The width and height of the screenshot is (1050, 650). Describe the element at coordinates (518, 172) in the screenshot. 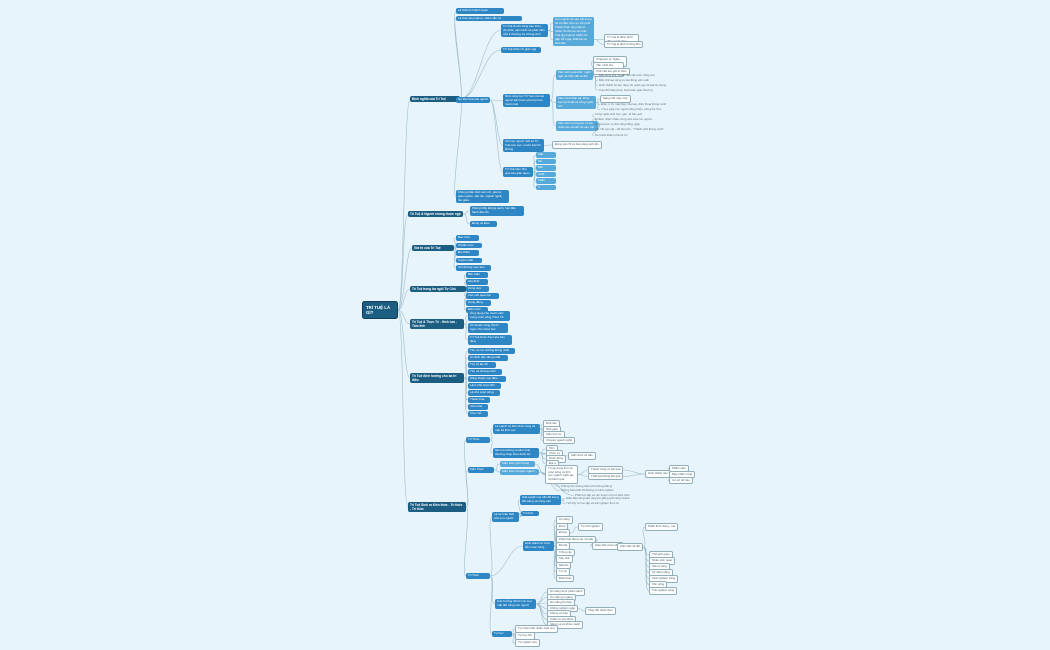

I see `mindmap-node-d7: Trí Tuệ hiện hữu qua sáu giác quan` at that location.